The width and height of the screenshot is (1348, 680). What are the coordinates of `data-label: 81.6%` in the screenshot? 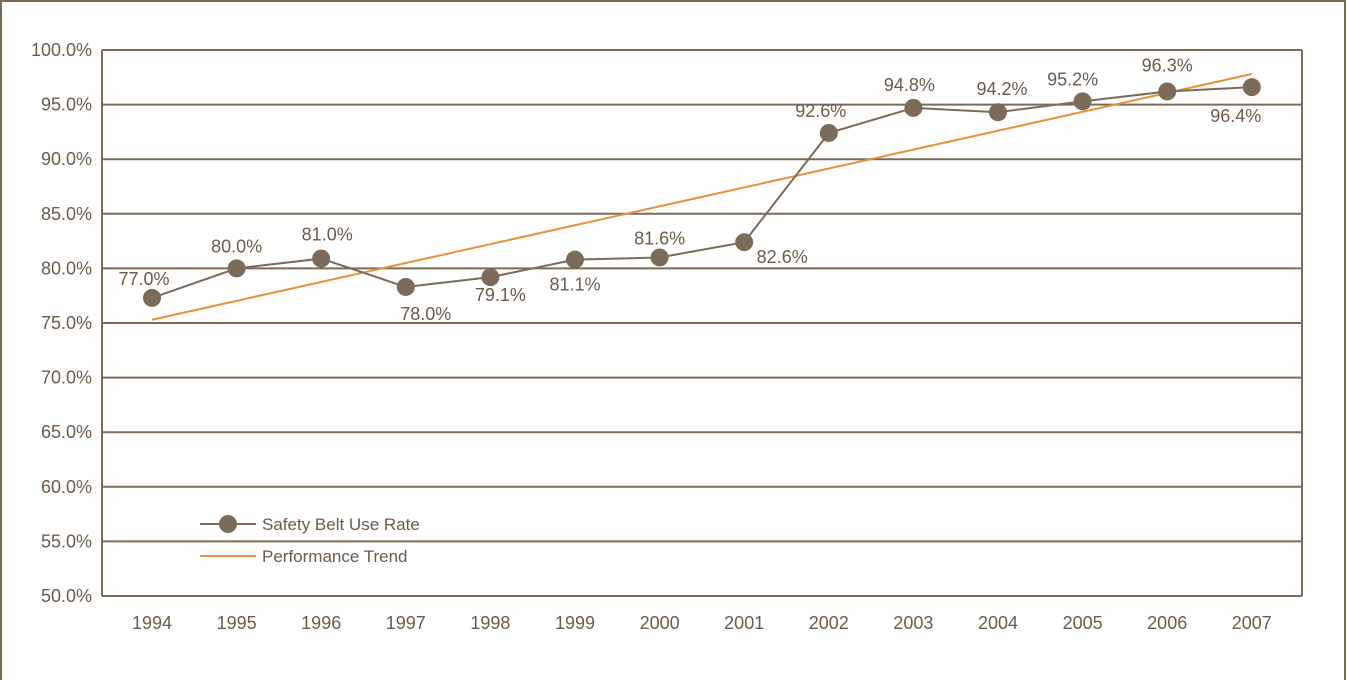 It's located at (659, 238).